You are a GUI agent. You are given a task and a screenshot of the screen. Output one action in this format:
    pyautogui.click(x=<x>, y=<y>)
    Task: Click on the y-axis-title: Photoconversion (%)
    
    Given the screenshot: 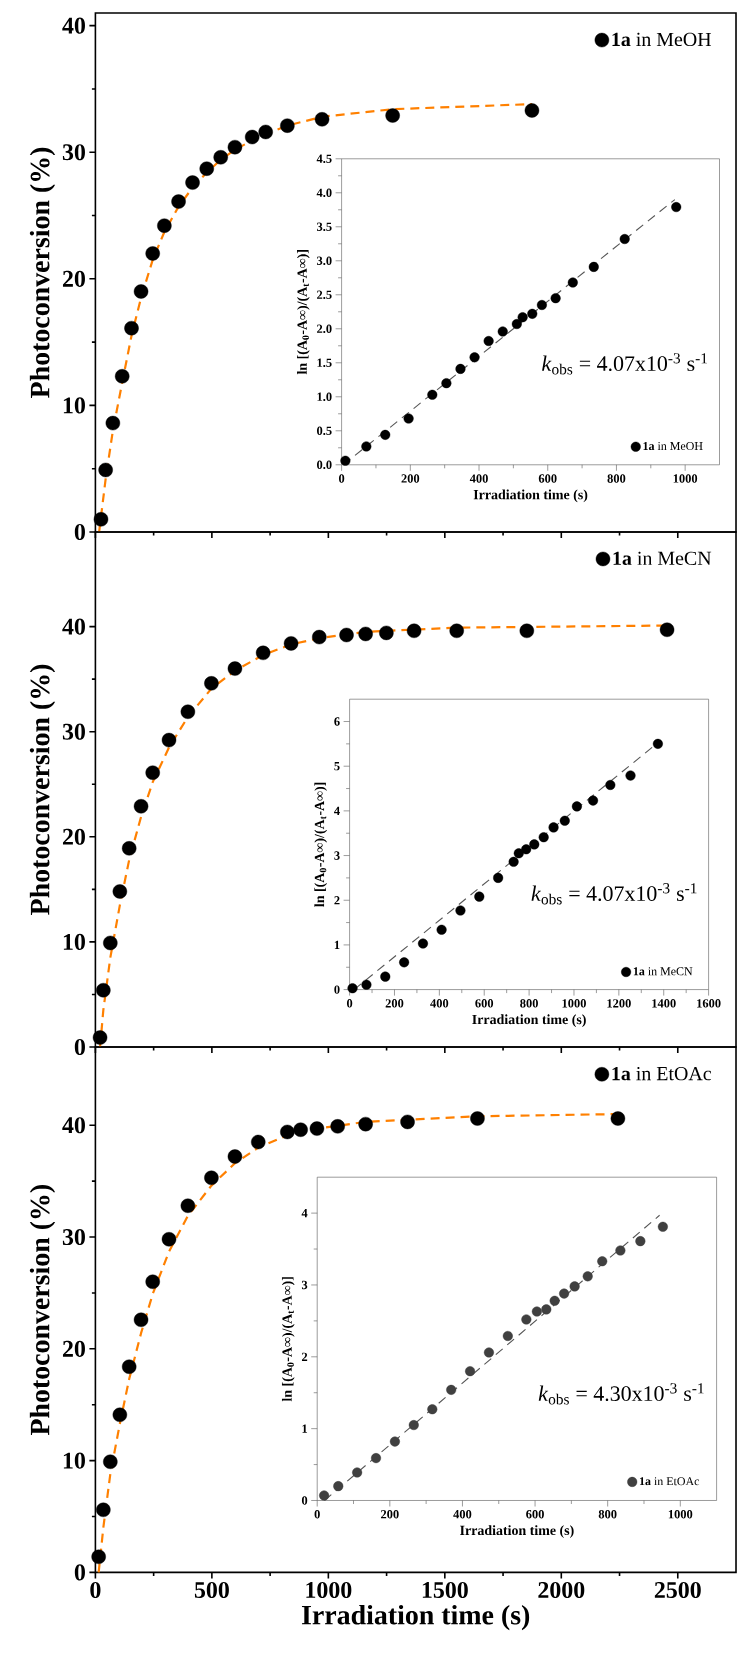 What is the action you would take?
    pyautogui.click(x=42, y=272)
    